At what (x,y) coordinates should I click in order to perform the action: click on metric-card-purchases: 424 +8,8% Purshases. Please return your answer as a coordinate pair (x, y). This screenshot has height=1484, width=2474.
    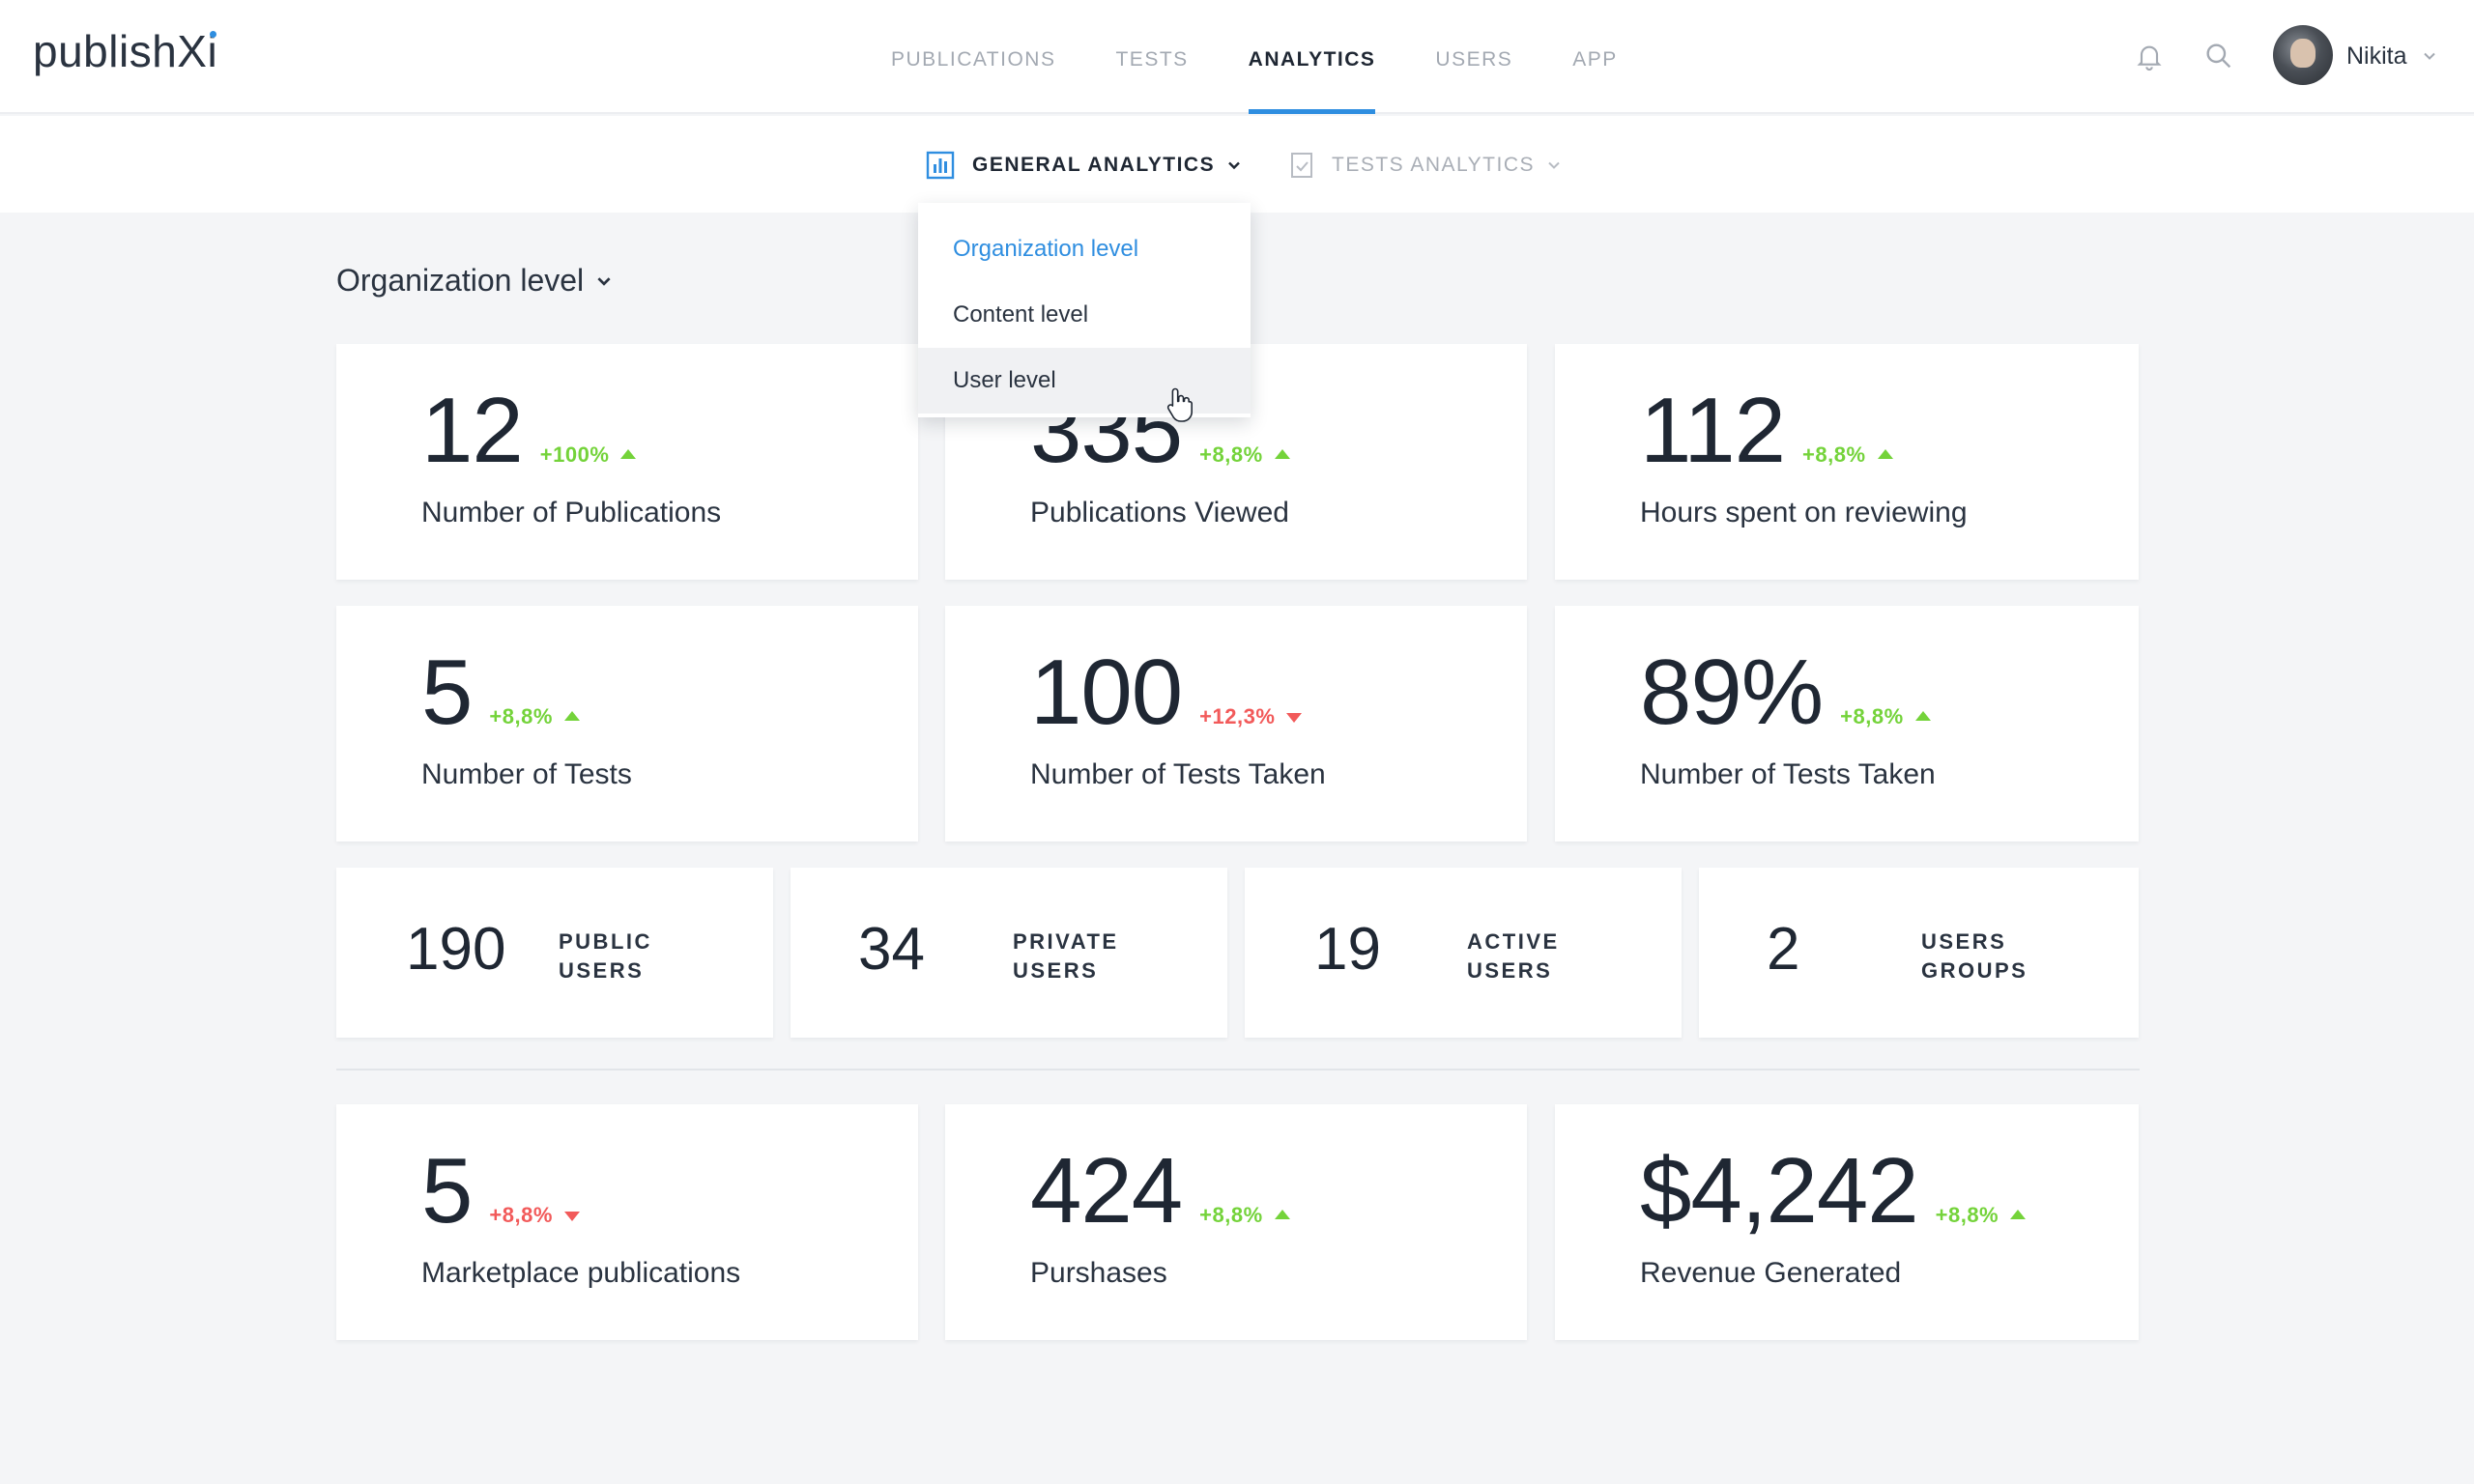
    Looking at the image, I should click on (1236, 1222).